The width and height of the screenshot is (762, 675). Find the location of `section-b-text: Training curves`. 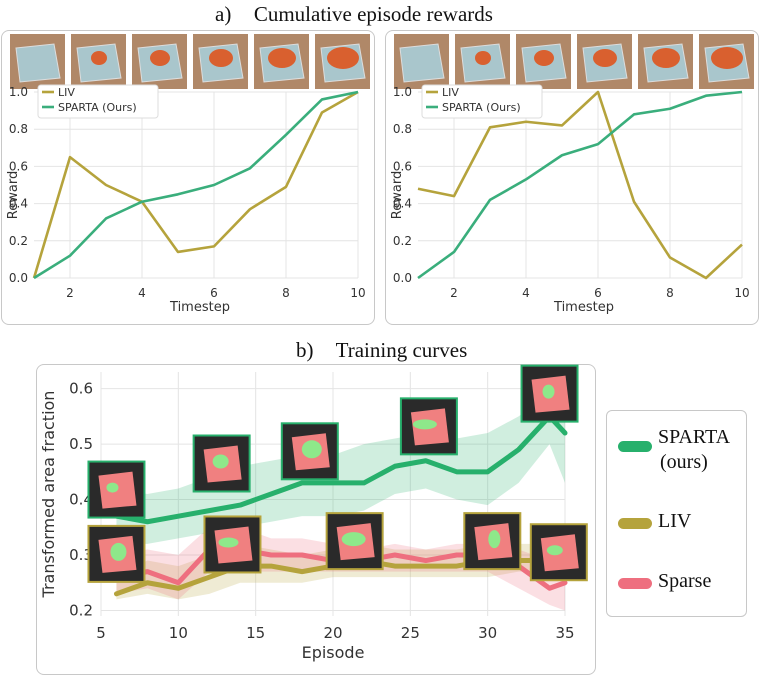

section-b-text: Training curves is located at coordinates (401, 350).